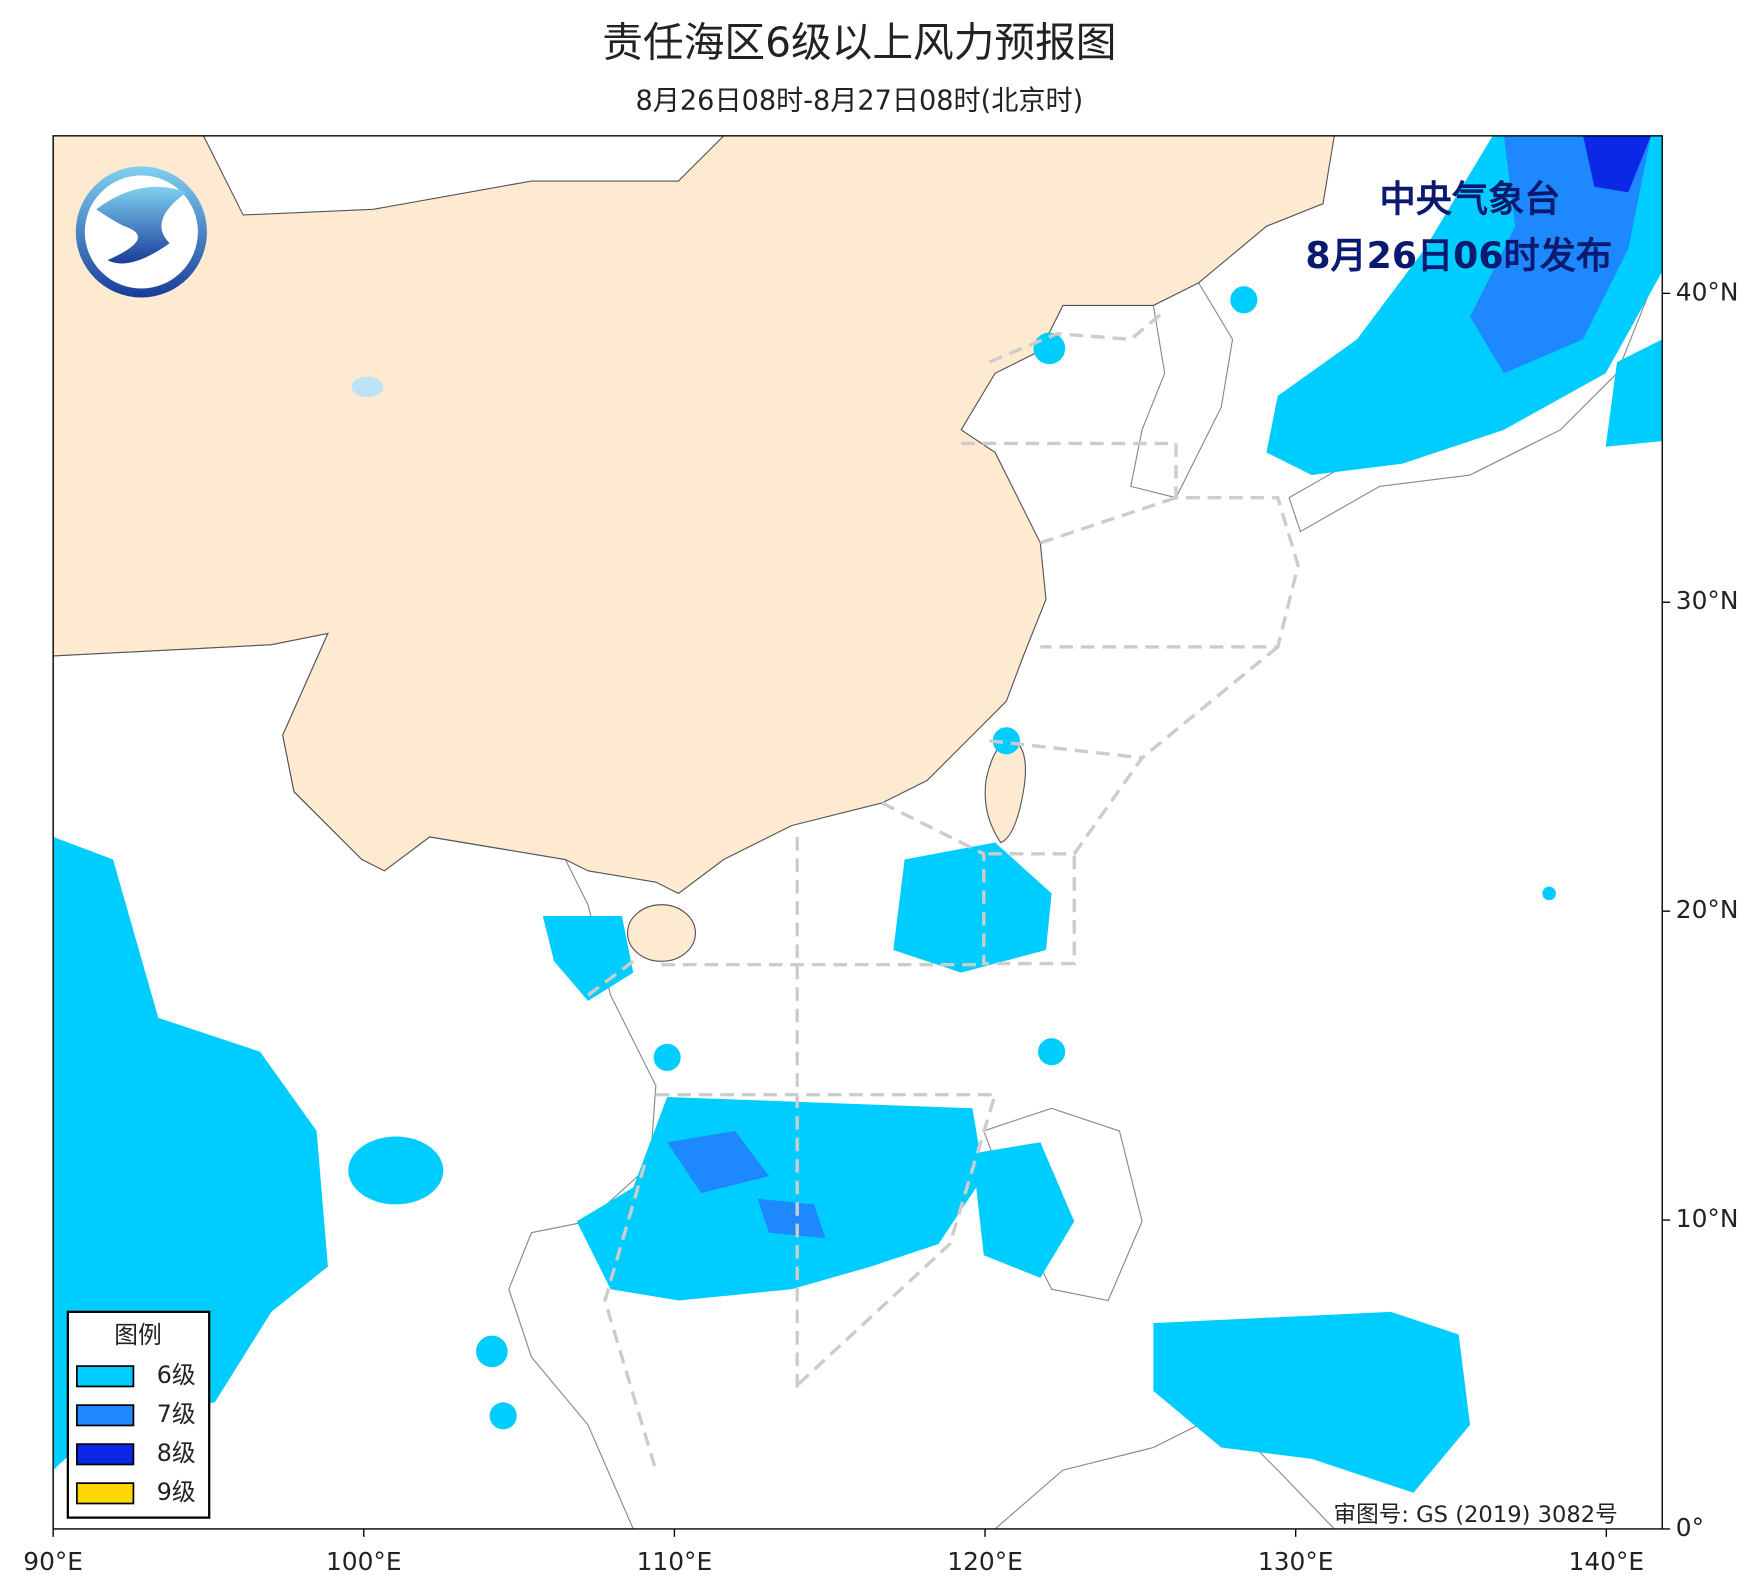 The width and height of the screenshot is (1764, 1589). I want to click on land-hainan, so click(661, 933).